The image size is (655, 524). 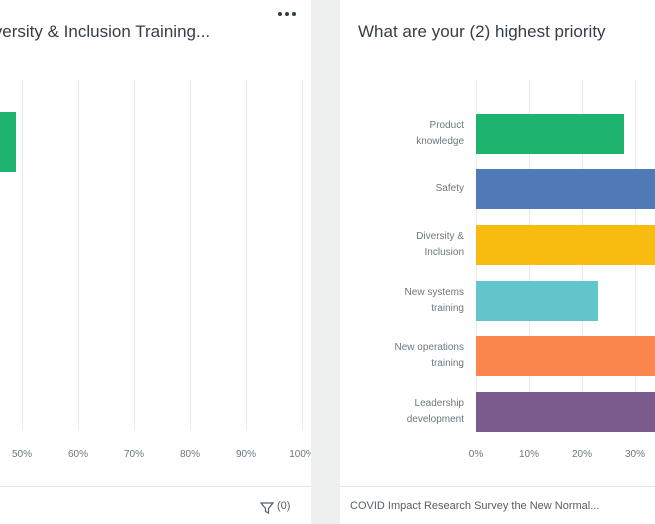 I want to click on x-tick-label: 20%, so click(x=581, y=454).